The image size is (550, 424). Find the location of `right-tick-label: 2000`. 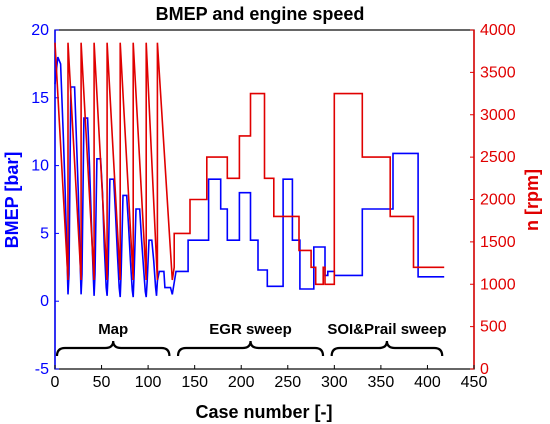

right-tick-label: 2000 is located at coordinates (498, 200).